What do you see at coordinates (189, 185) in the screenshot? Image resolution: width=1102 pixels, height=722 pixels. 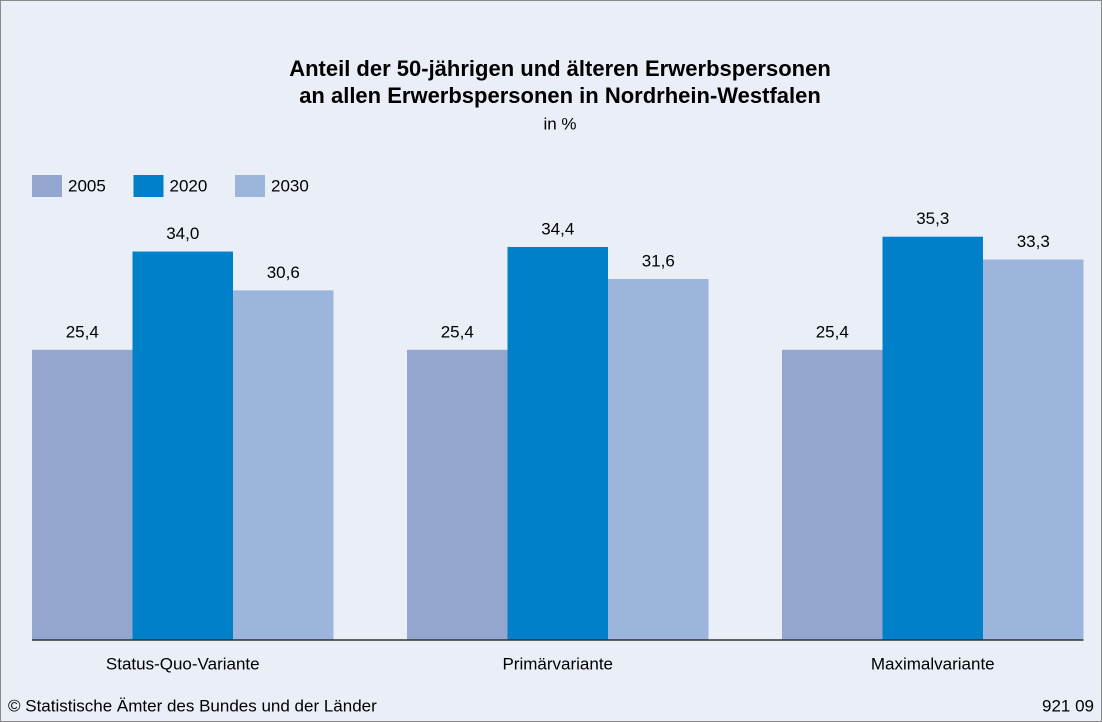 I see `legend-label: 2020` at bounding box center [189, 185].